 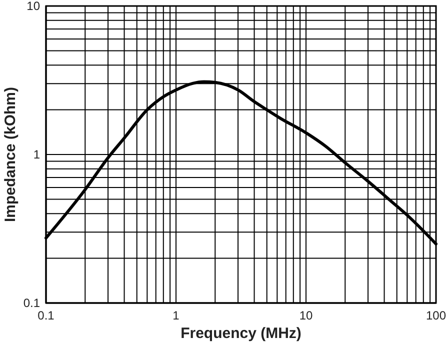 What do you see at coordinates (241, 333) in the screenshot?
I see `x-axis-title: Frequency (MHz)` at bounding box center [241, 333].